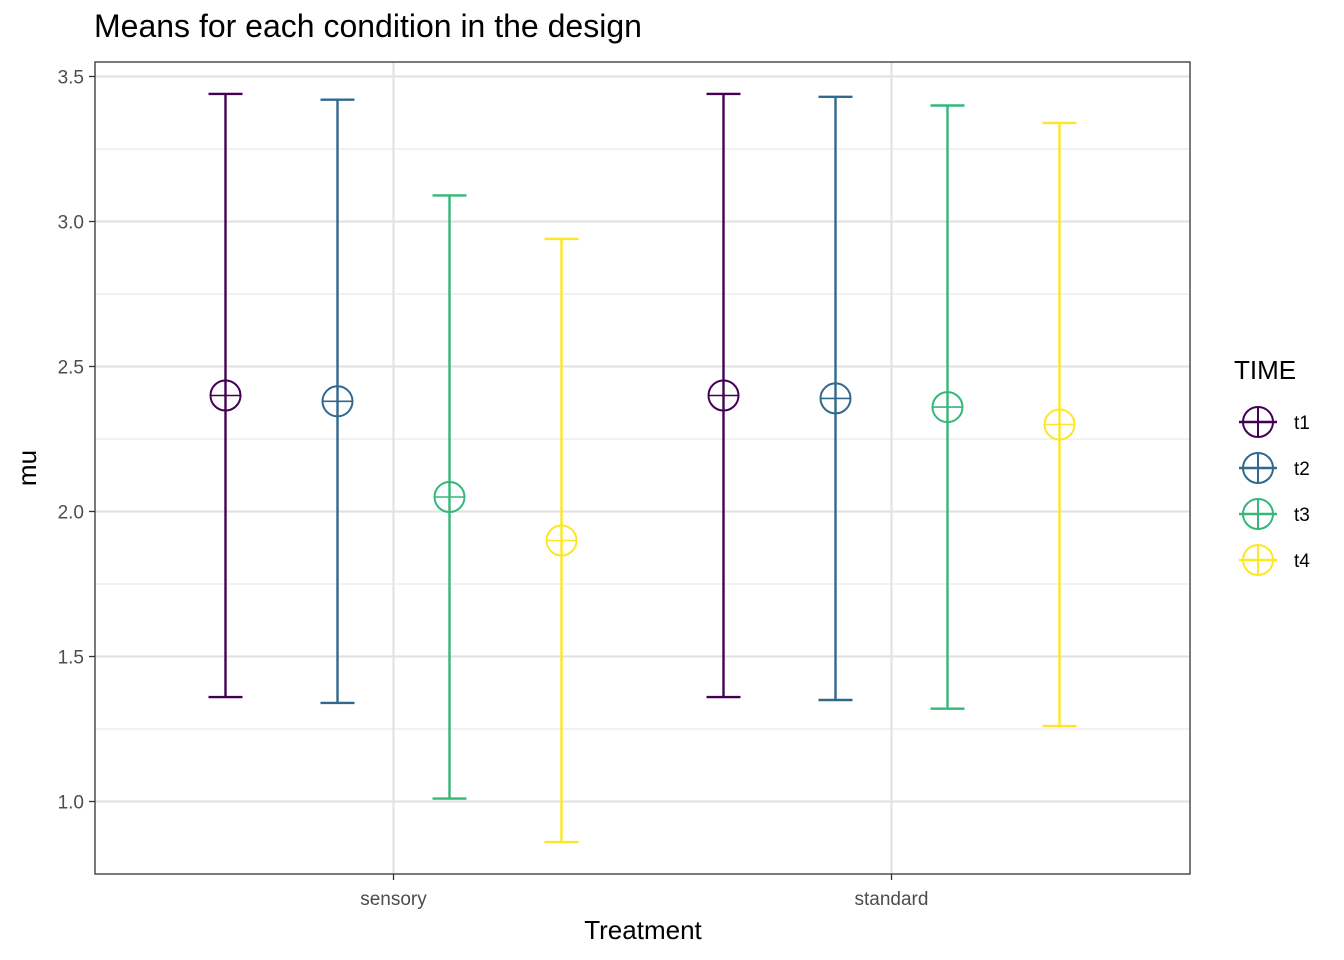 This screenshot has height=960, width=1344. I want to click on errorbar-t1-sensory, so click(225, 395).